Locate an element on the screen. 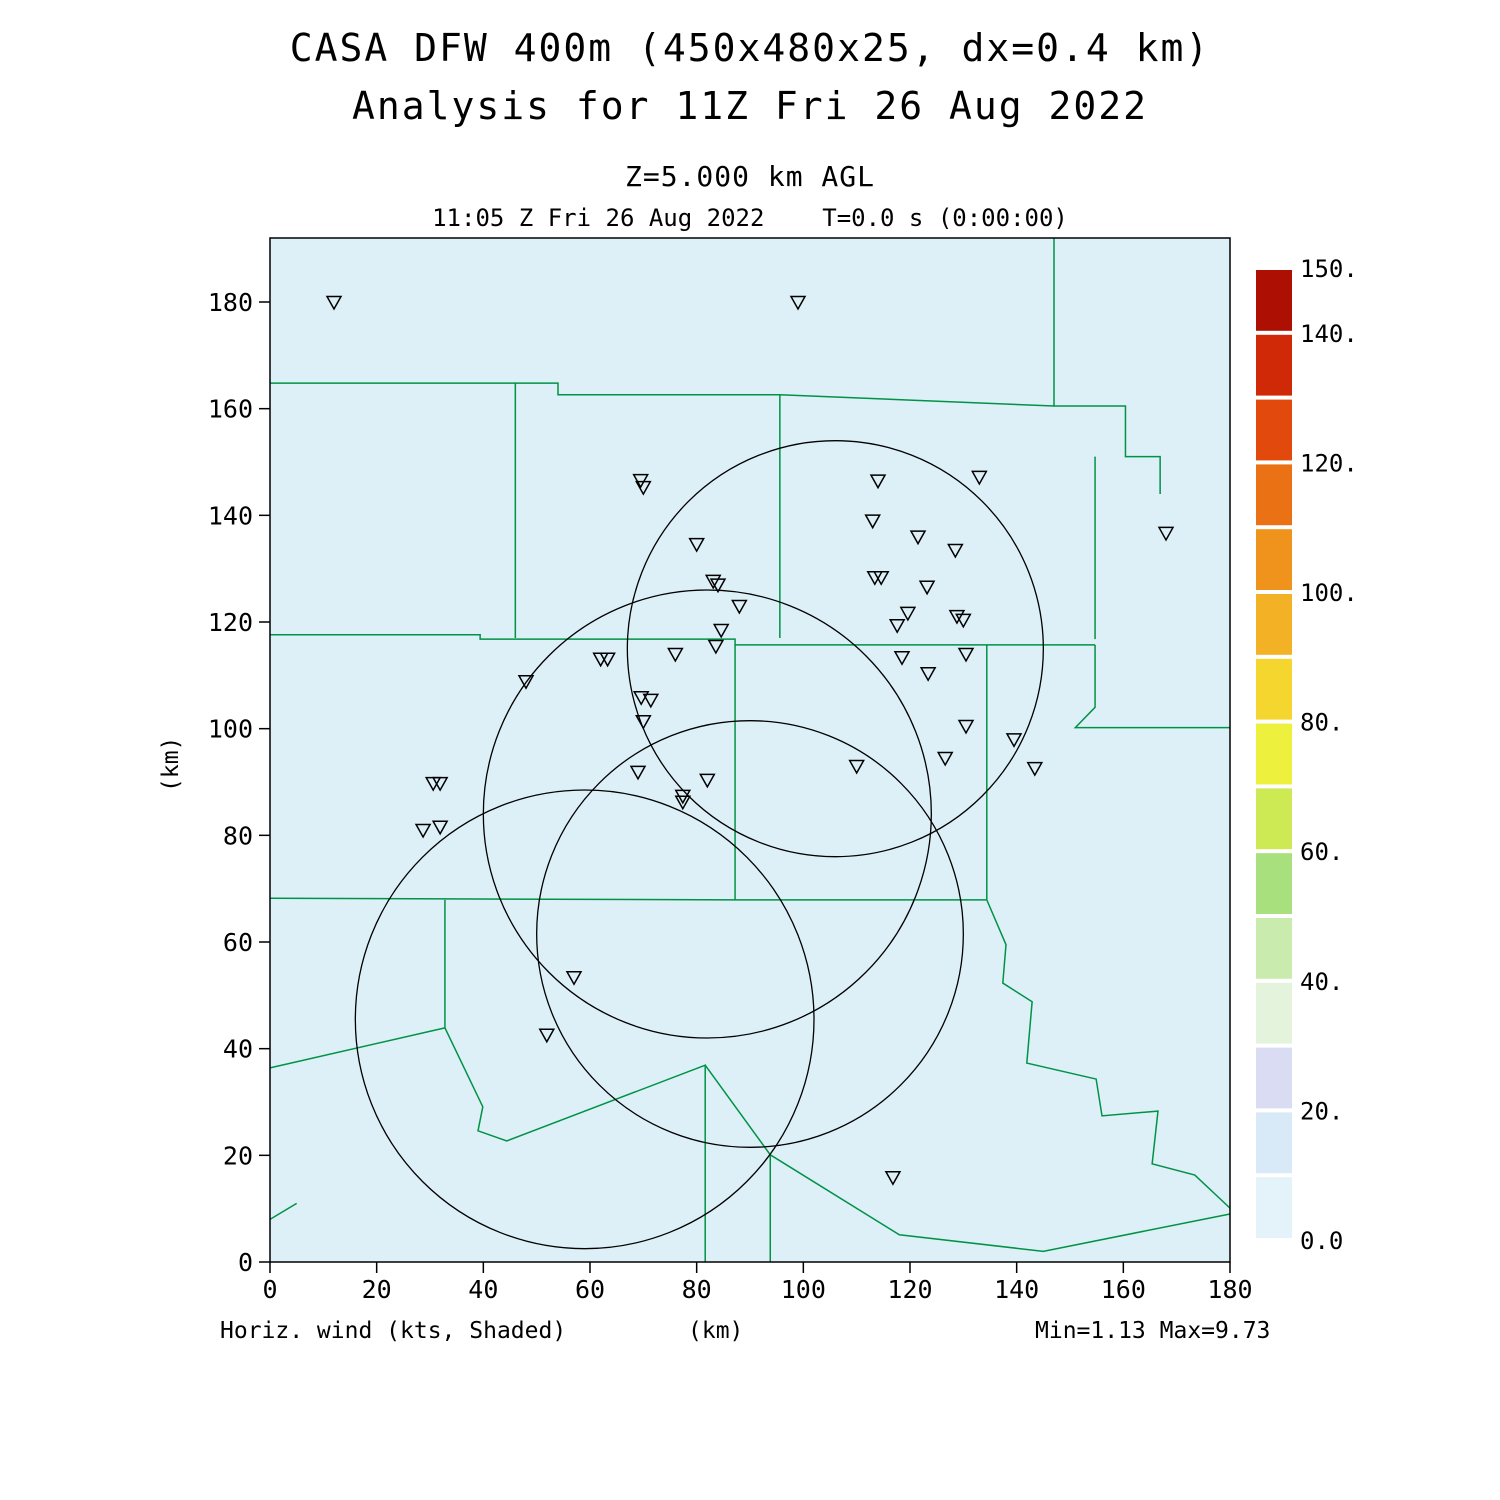 Image resolution: width=1500 pixels, height=1500 pixels. colorbar-label: 150. is located at coordinates (1329, 269).